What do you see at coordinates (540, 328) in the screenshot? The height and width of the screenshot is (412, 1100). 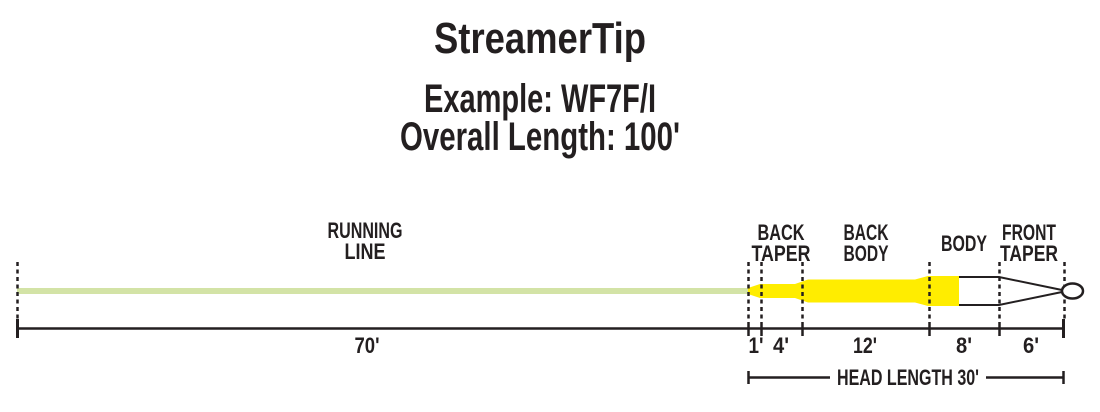 I see `length-scale` at bounding box center [540, 328].